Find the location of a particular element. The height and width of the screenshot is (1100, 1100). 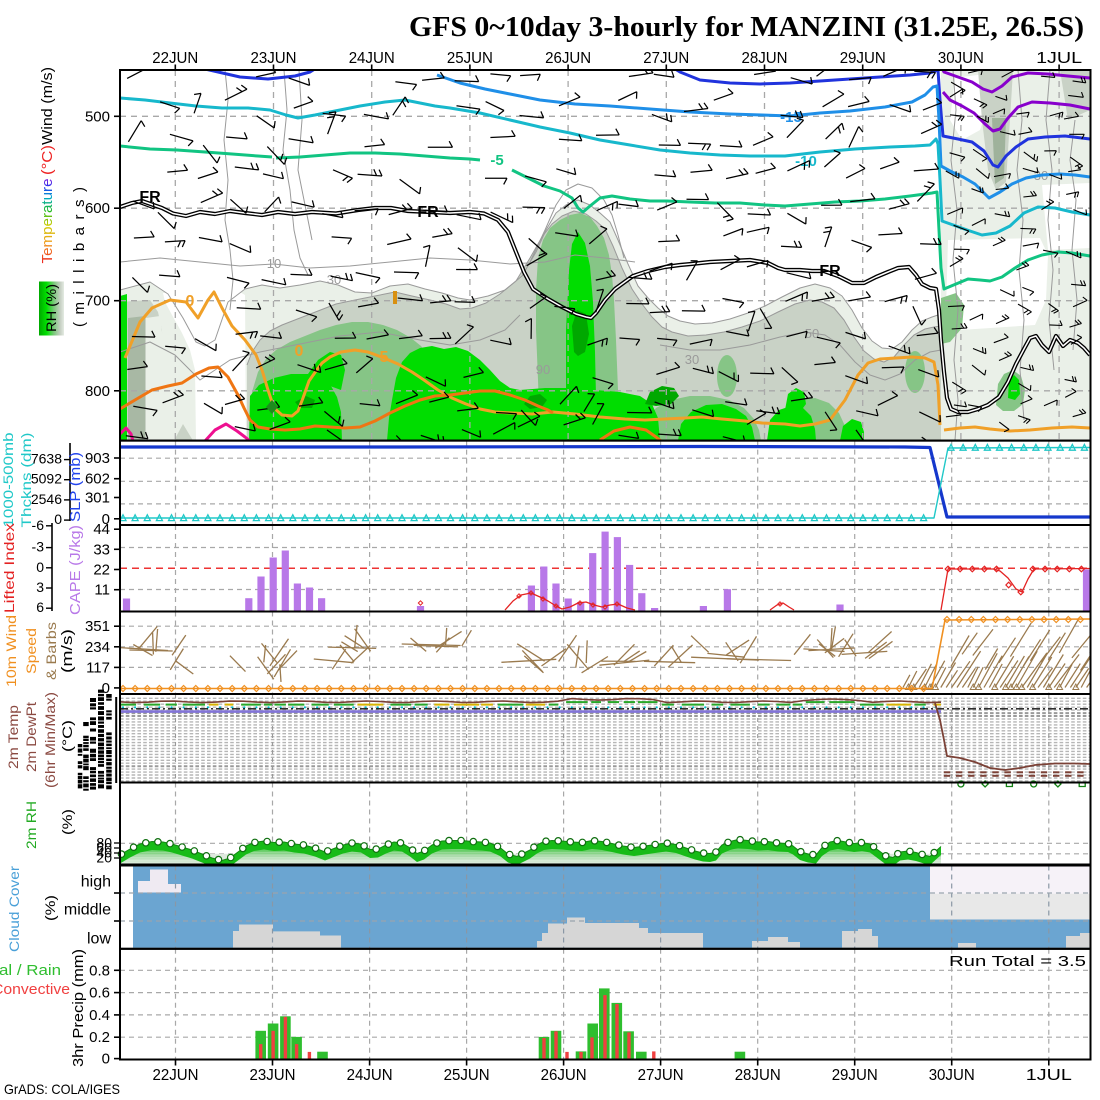

svg-text: 0.6 is located at coordinates (99, 993).